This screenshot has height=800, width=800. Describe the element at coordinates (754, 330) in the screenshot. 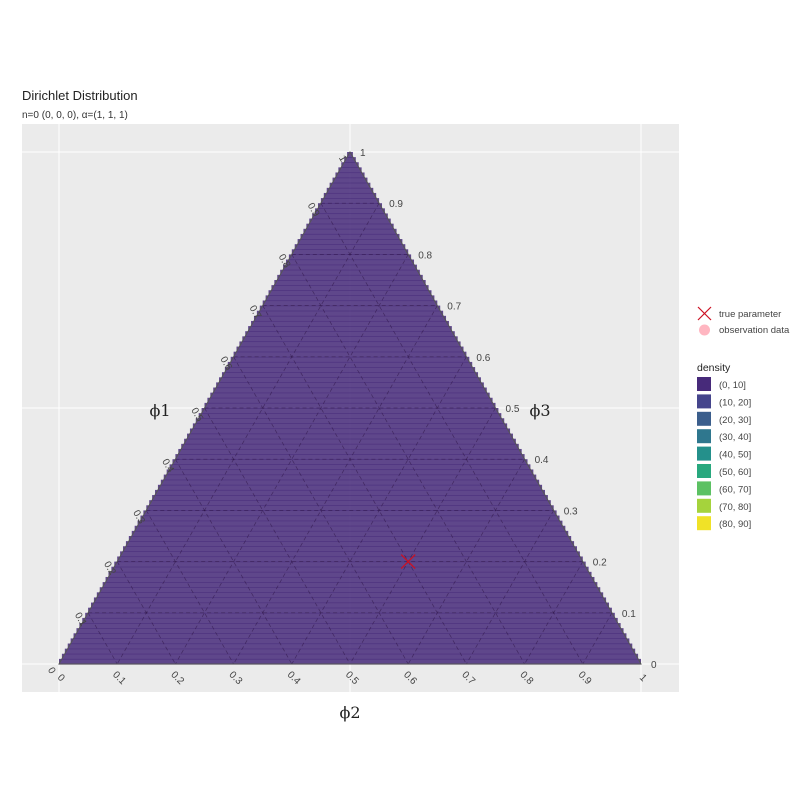

I see `legend-label-observation-data: observation data` at that location.